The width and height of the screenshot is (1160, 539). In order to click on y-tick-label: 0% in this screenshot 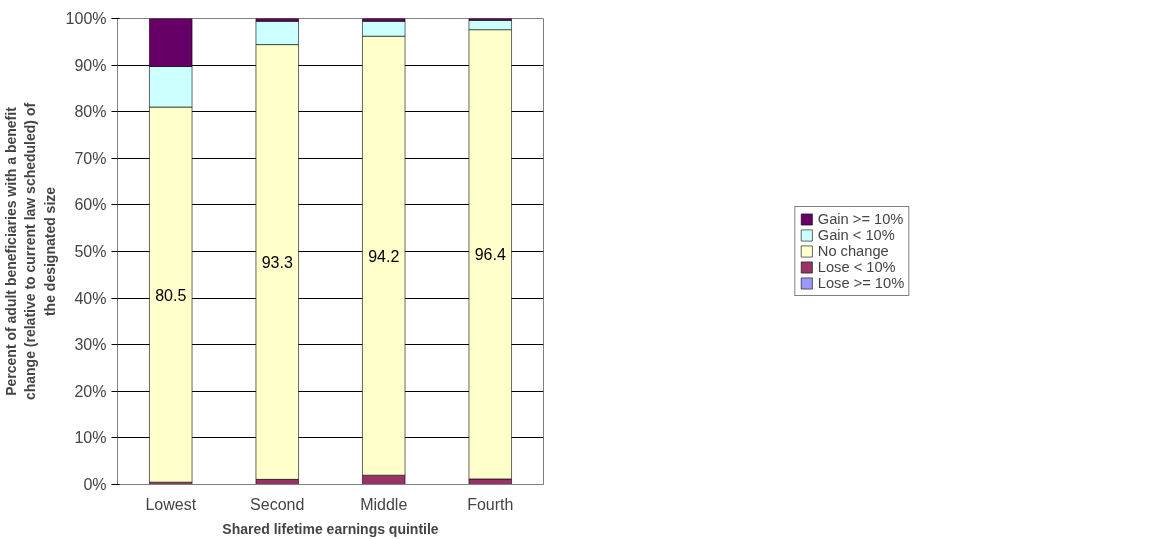, I will do `click(95, 484)`.